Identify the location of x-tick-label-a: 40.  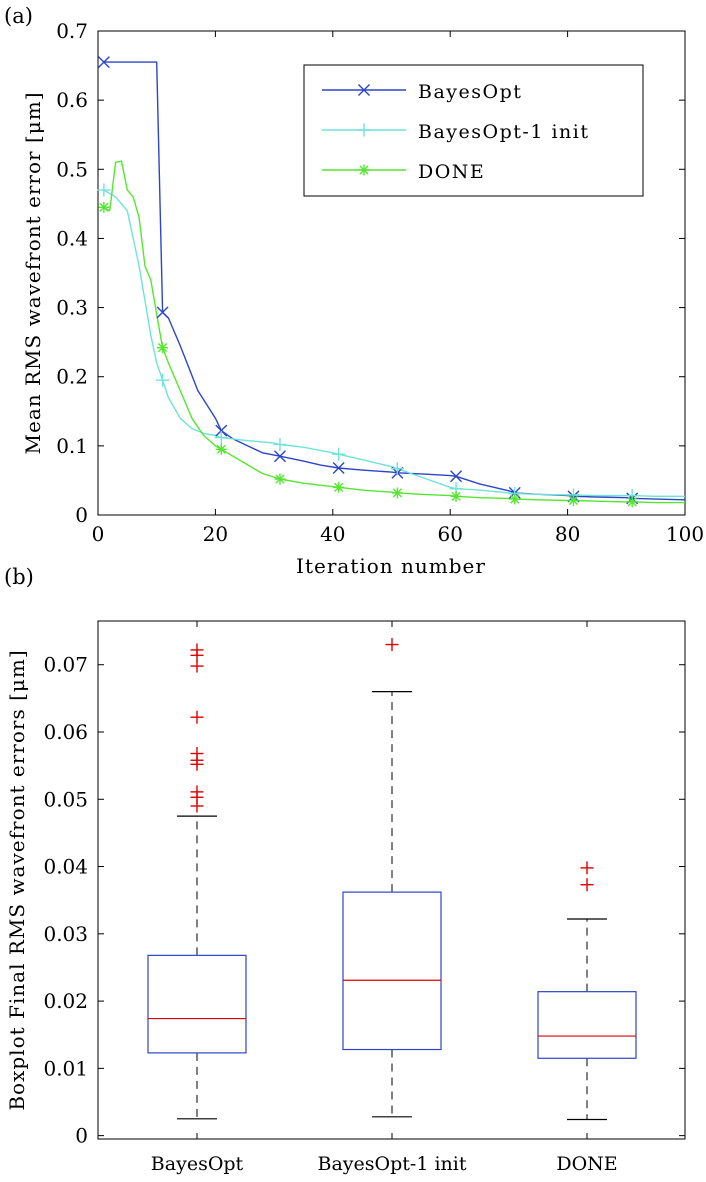
(332, 534).